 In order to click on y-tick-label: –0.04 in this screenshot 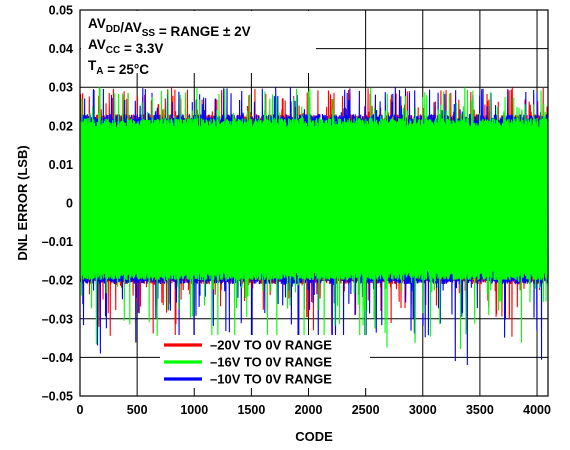, I will do `click(57, 358)`.